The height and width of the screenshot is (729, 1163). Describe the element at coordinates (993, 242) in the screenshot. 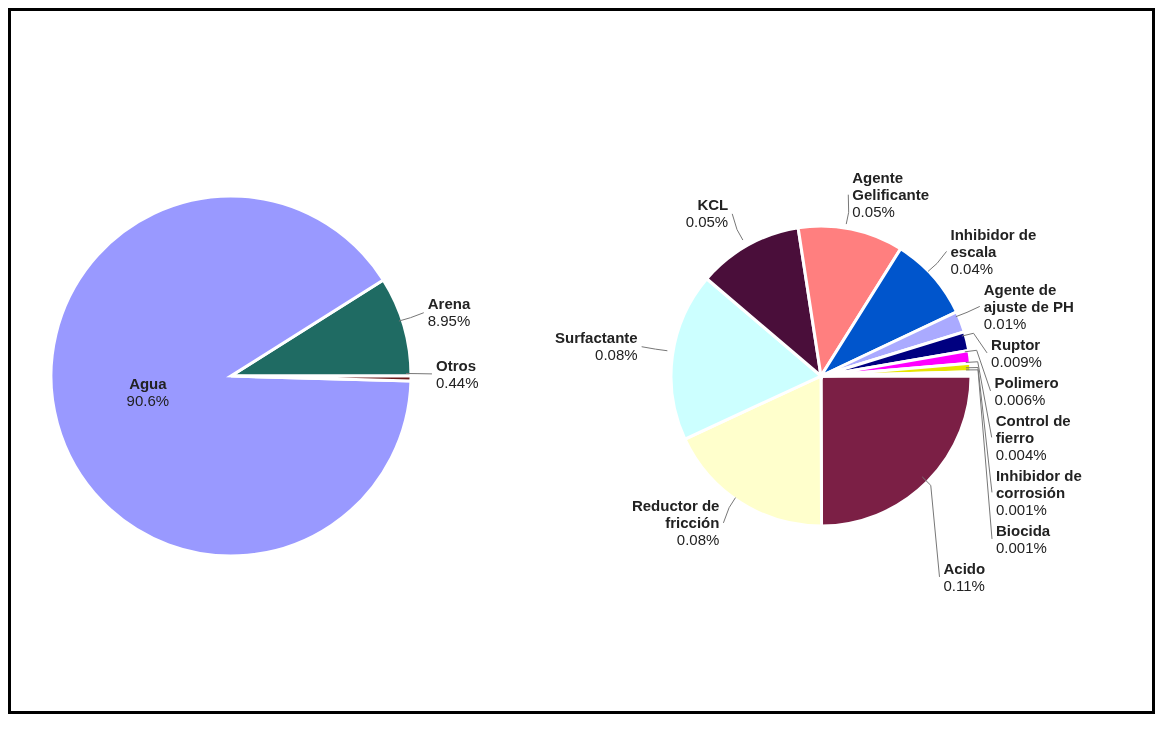

I see `slice-label: Inhibidor de escala` at that location.